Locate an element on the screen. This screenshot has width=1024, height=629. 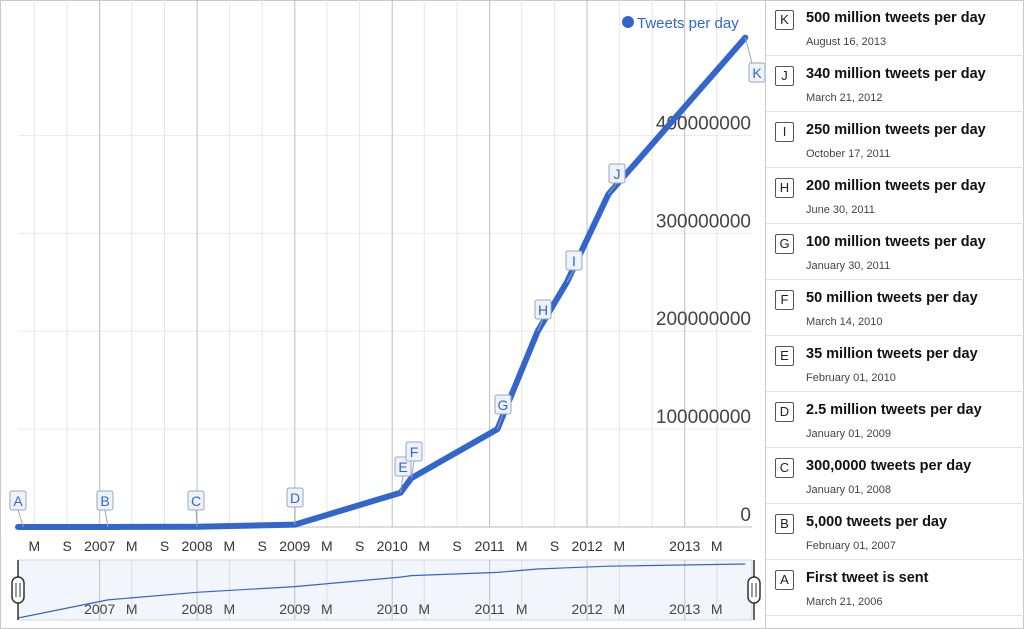
annotation-date: June 30, 2011 is located at coordinates (840, 210).